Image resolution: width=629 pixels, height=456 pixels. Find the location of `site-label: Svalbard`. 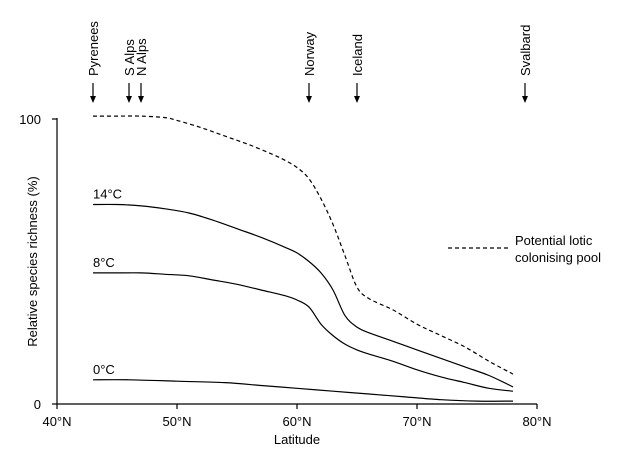

site-label: Svalbard is located at coordinates (525, 50).